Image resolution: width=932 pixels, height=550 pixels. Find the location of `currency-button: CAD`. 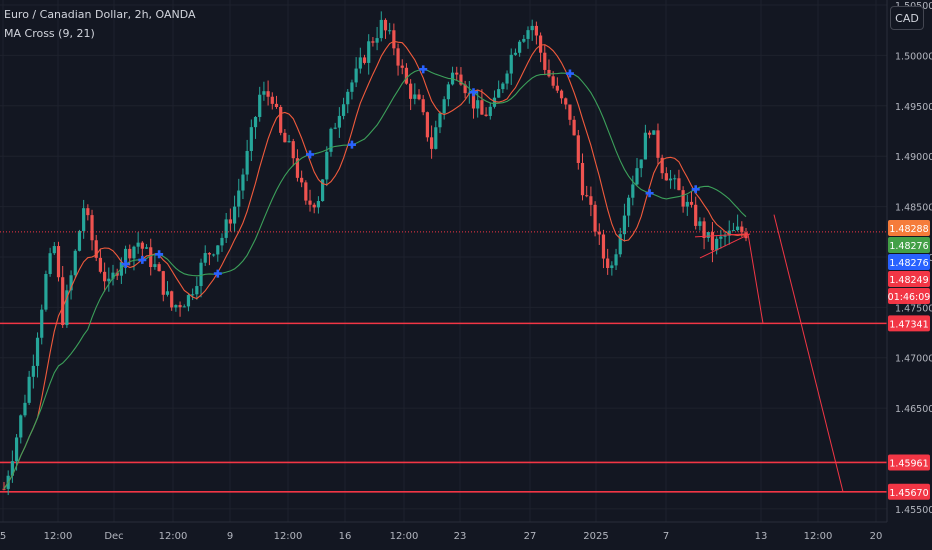

currency-button: CAD is located at coordinates (907, 18).